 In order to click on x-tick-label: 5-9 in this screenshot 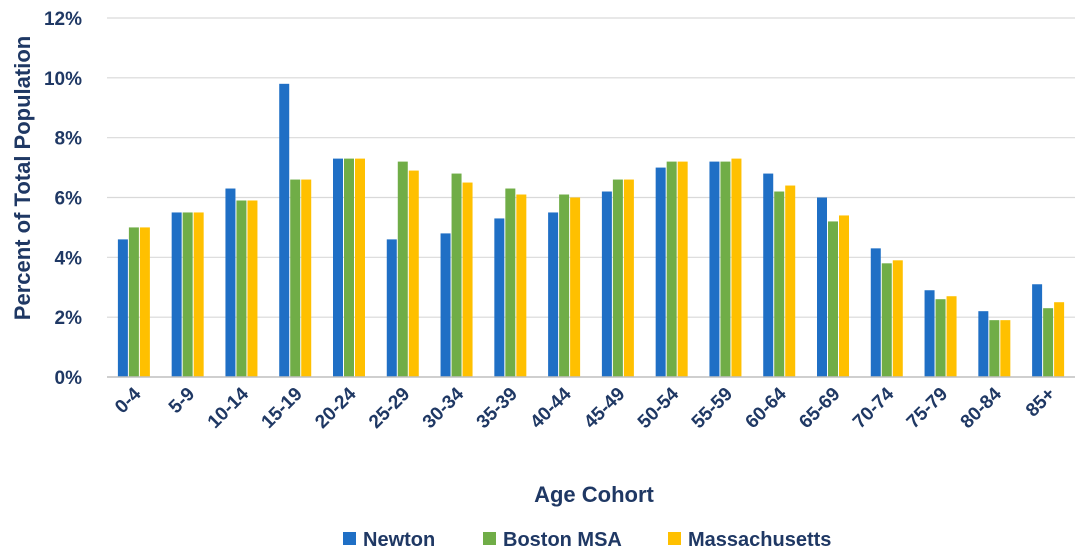, I will do `click(182, 401)`.